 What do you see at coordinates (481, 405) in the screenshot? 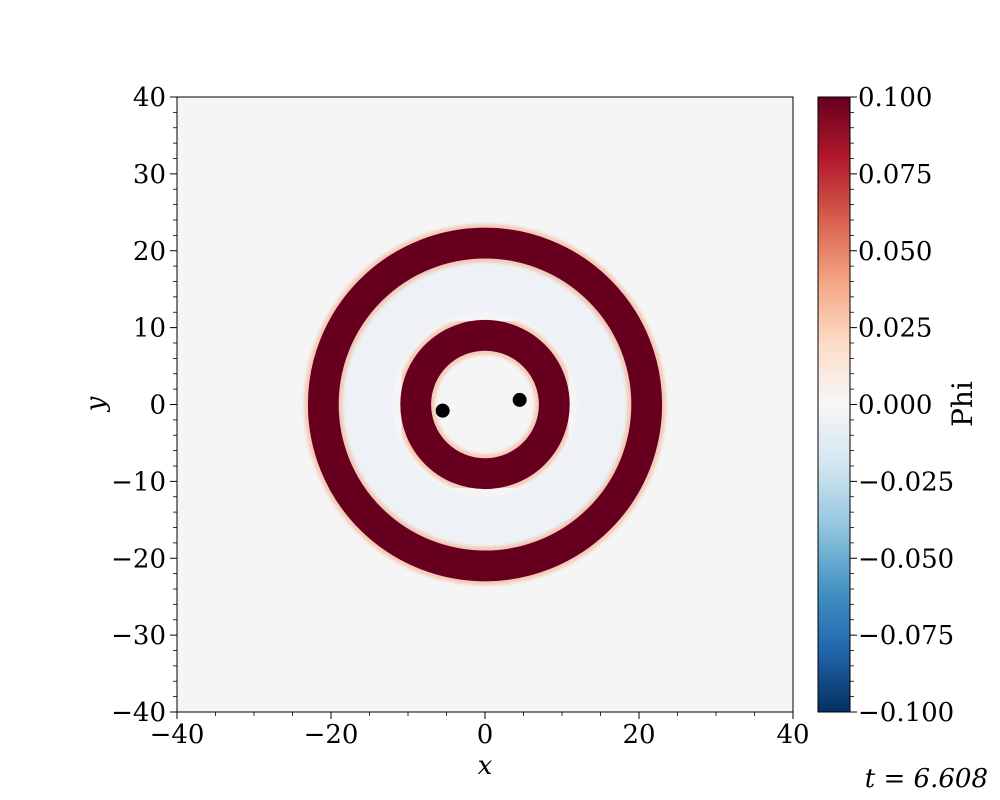
I see `point-layer` at bounding box center [481, 405].